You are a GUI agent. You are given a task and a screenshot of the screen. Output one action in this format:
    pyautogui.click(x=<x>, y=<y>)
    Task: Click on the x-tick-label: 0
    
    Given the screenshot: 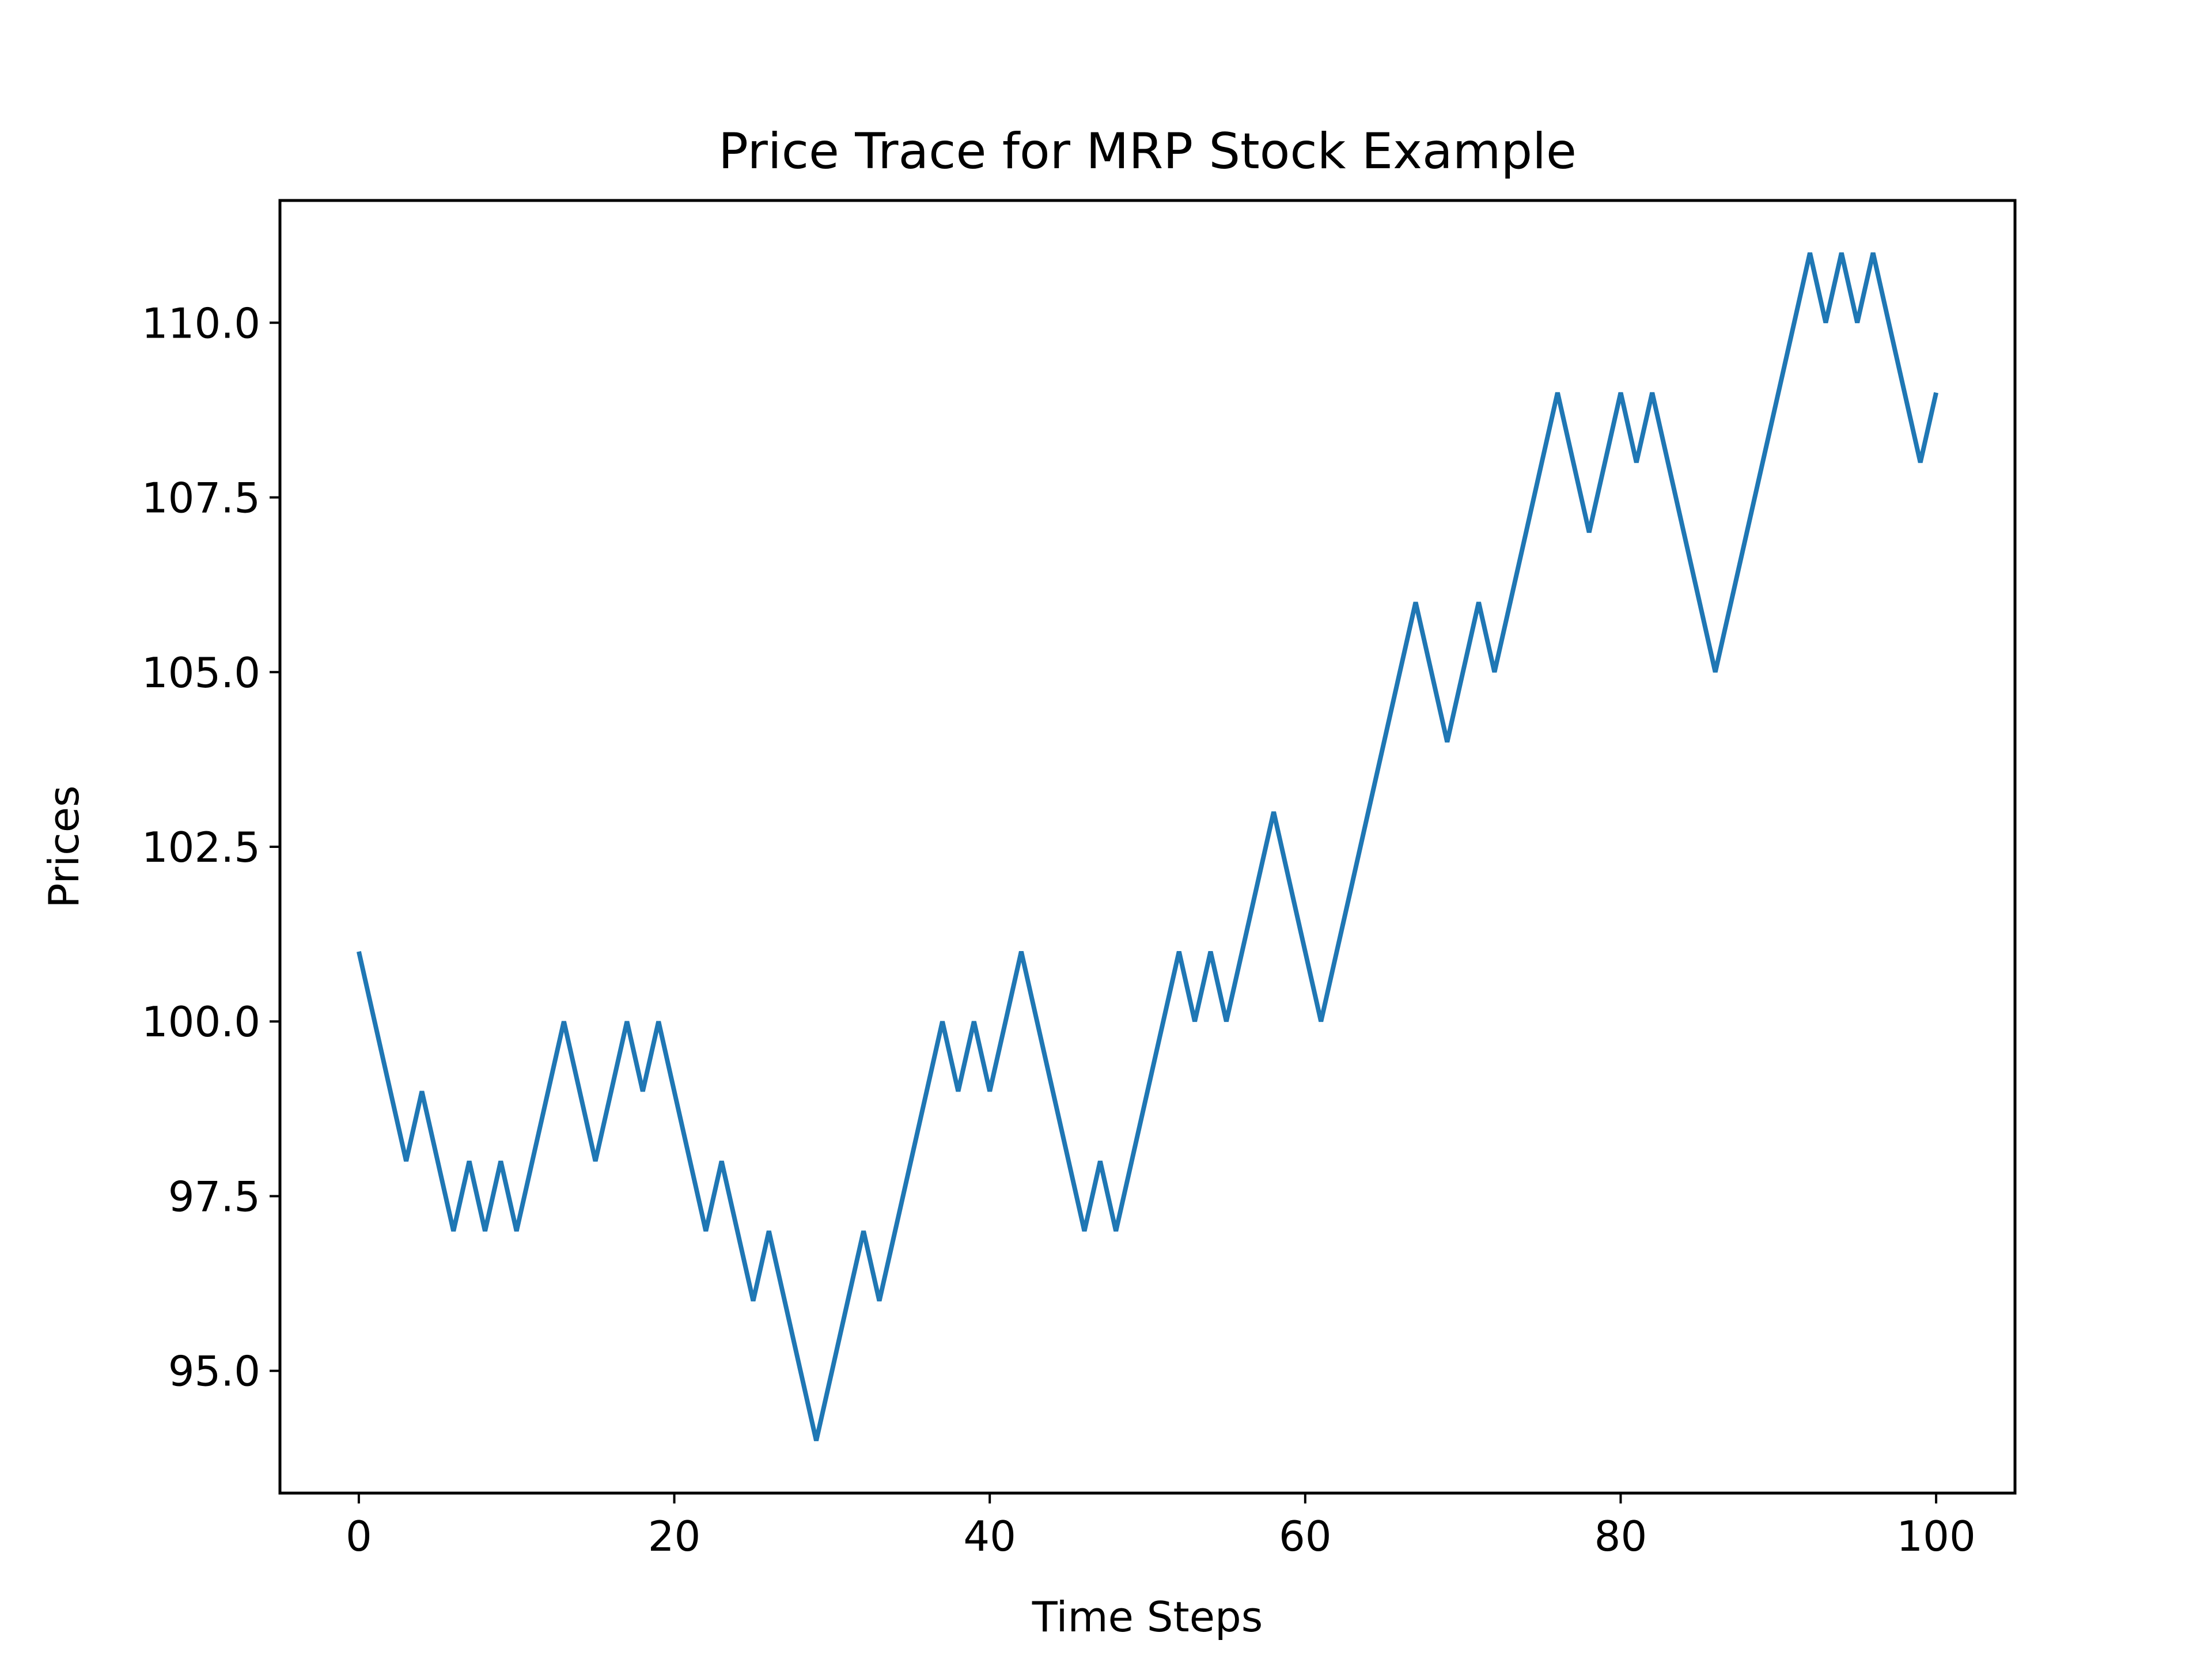 What is the action you would take?
    pyautogui.click(x=359, y=1536)
    